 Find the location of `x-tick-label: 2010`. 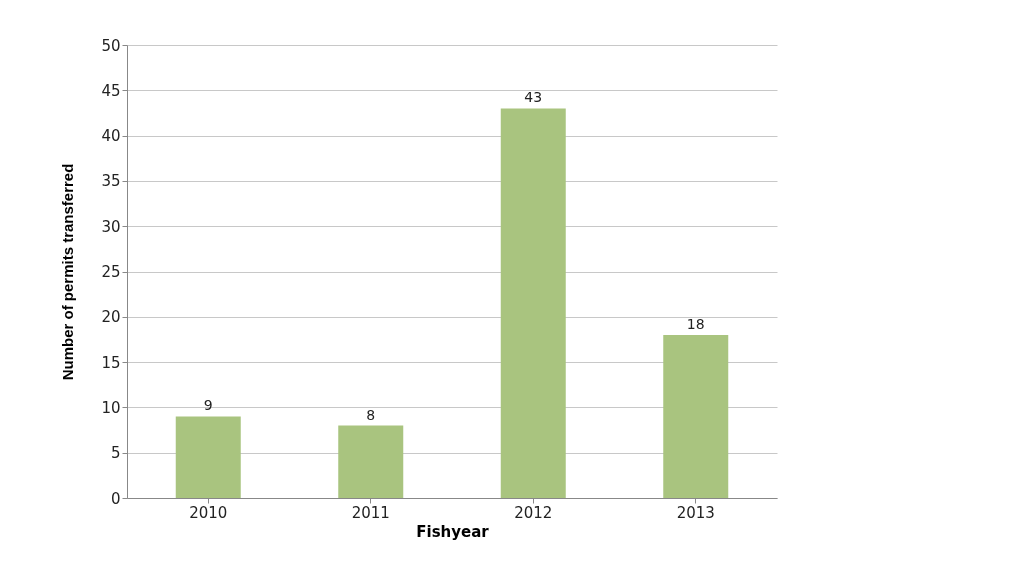

x-tick-label: 2010 is located at coordinates (208, 512).